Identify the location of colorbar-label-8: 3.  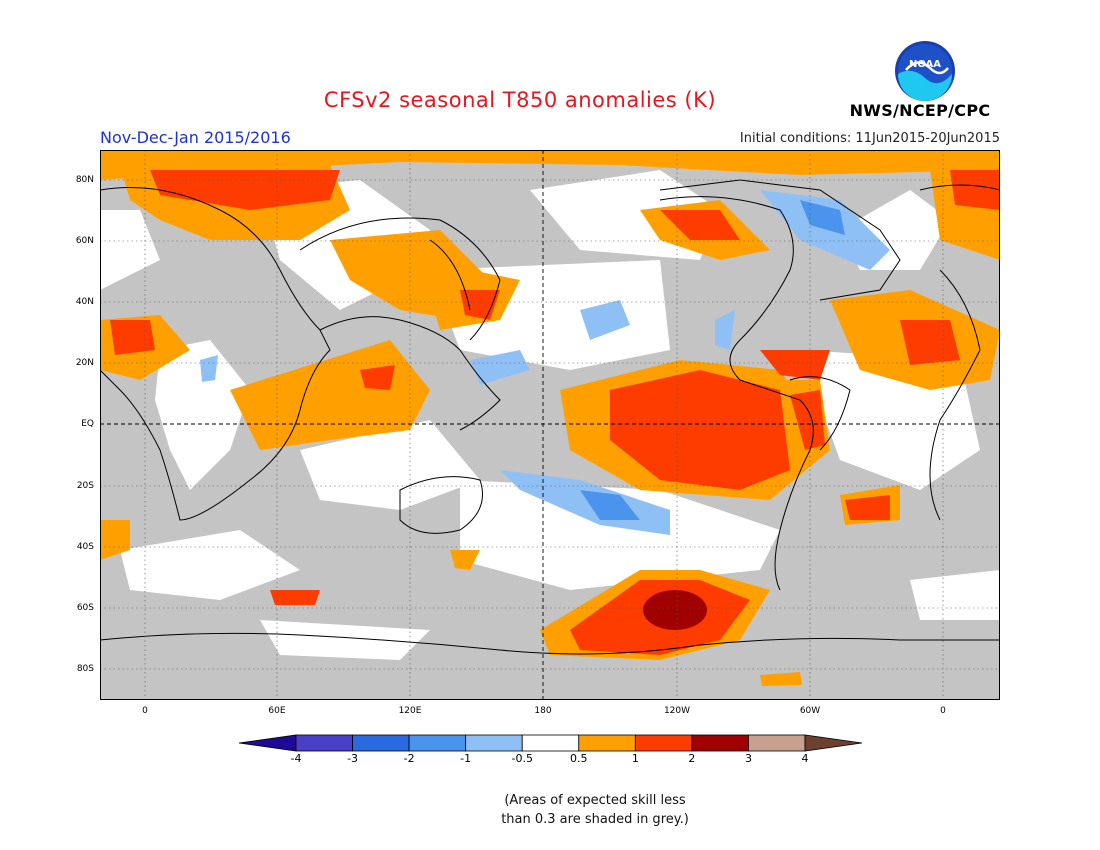
(748, 758).